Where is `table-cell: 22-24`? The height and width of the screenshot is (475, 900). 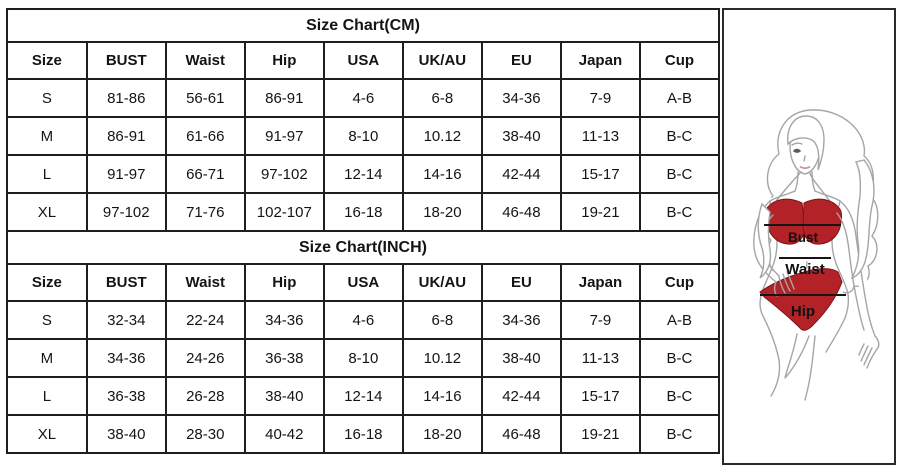
table-cell: 22-24 is located at coordinates (205, 320).